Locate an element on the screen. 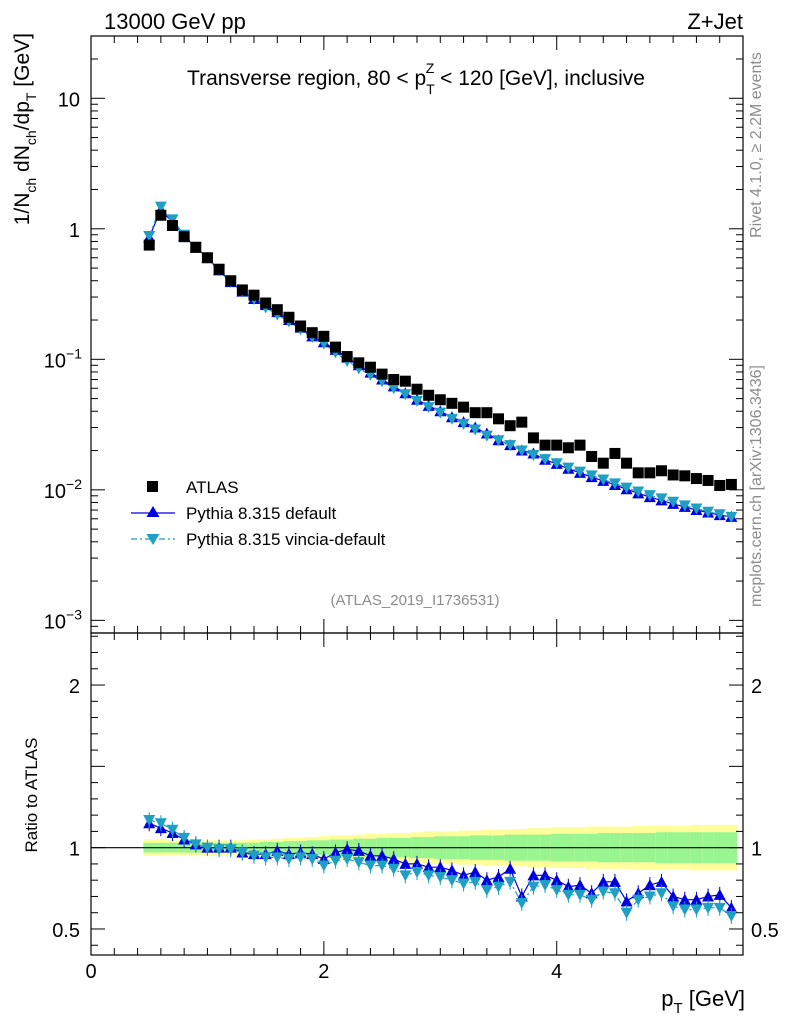 The height and width of the screenshot is (1024, 786). legend-marker-pythia-default is located at coordinates (153, 511).